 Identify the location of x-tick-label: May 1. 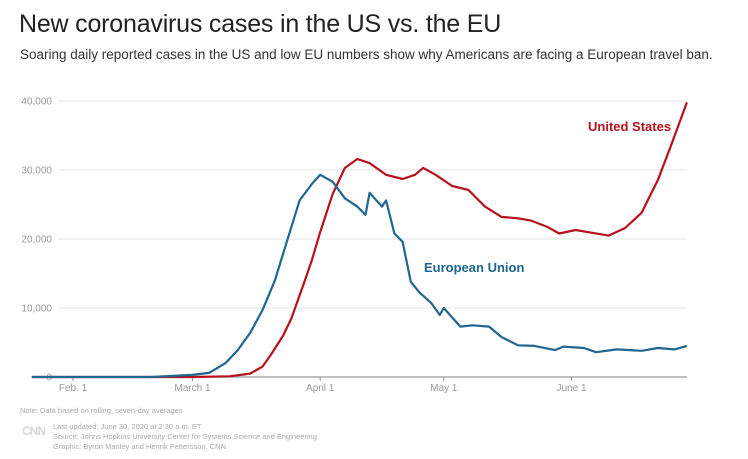
(444, 388).